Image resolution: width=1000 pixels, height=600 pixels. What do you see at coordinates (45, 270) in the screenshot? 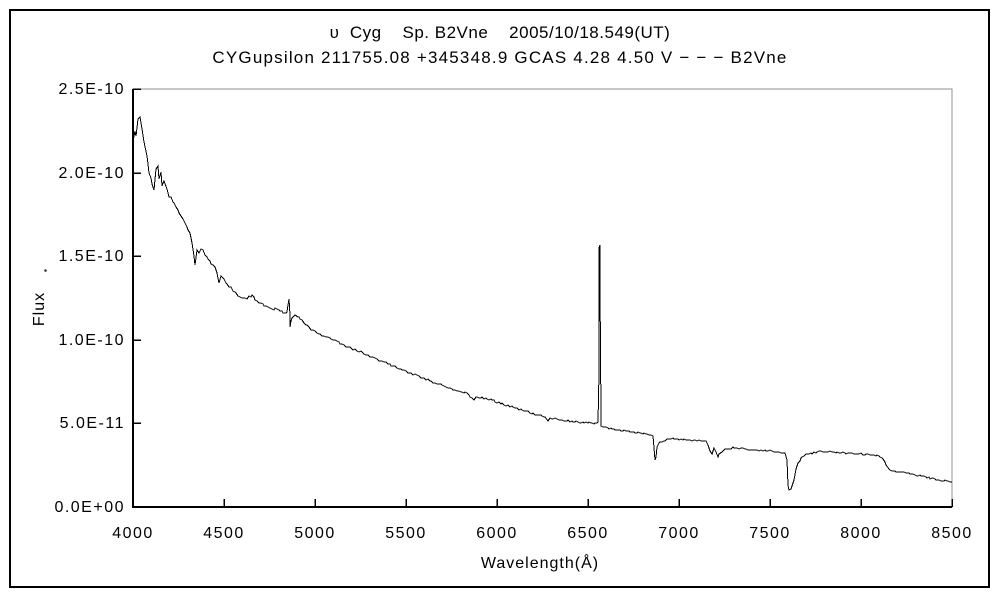
I see `stray-dot-mark` at bounding box center [45, 270].